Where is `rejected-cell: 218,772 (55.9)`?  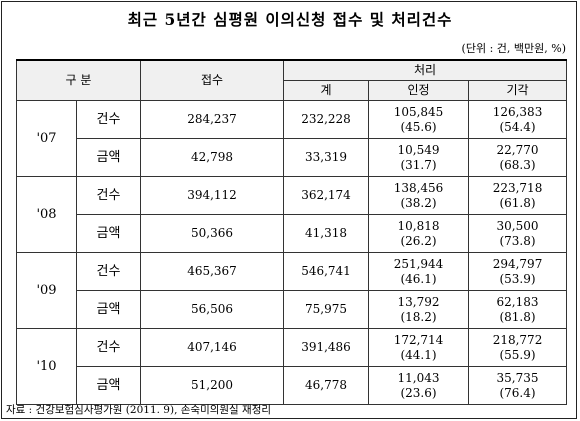 rejected-cell: 218,772 (55.9) is located at coordinates (517, 347).